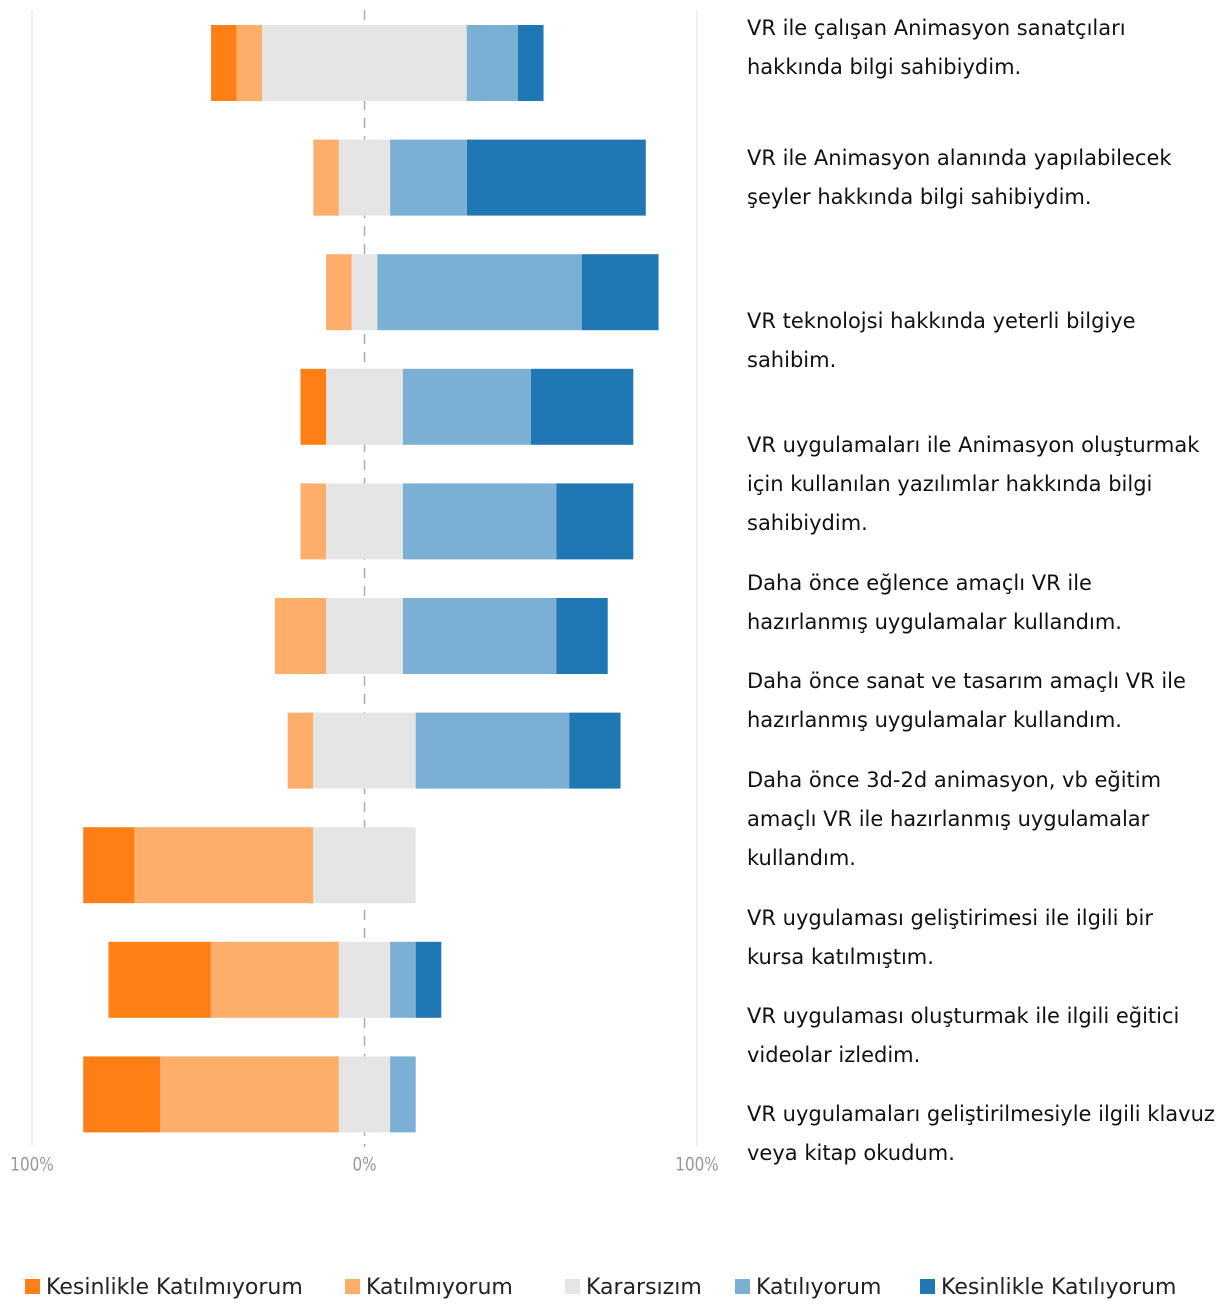  What do you see at coordinates (174, 1287) in the screenshot?
I see `legend-label: Kesinlikle Katılmıyorum` at bounding box center [174, 1287].